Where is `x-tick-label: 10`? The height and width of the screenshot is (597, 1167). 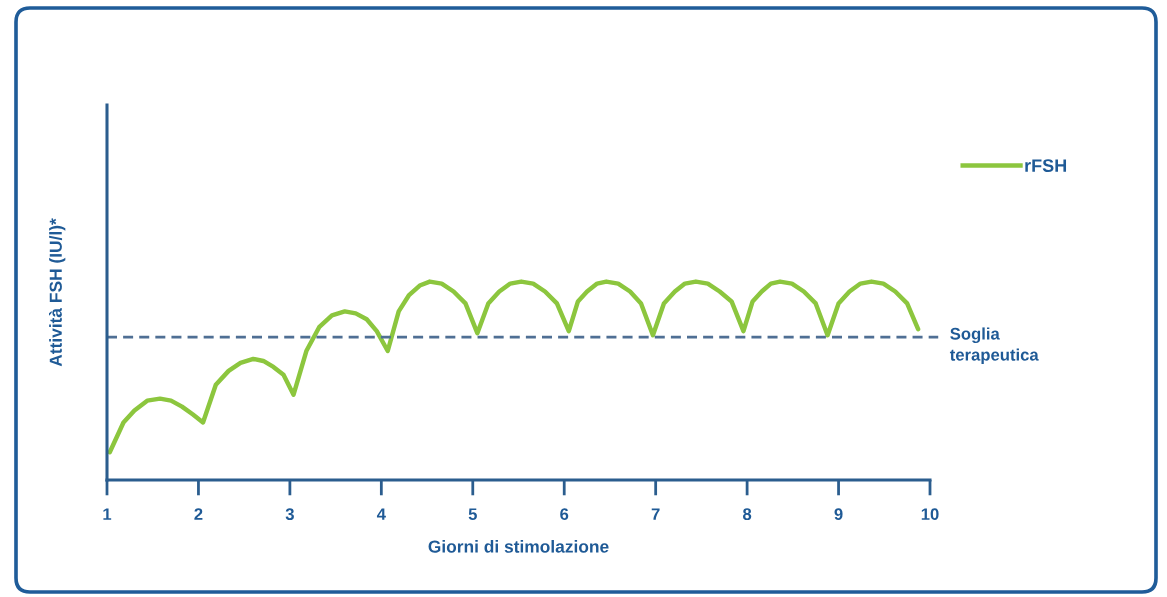
x-tick-label: 10 is located at coordinates (930, 514).